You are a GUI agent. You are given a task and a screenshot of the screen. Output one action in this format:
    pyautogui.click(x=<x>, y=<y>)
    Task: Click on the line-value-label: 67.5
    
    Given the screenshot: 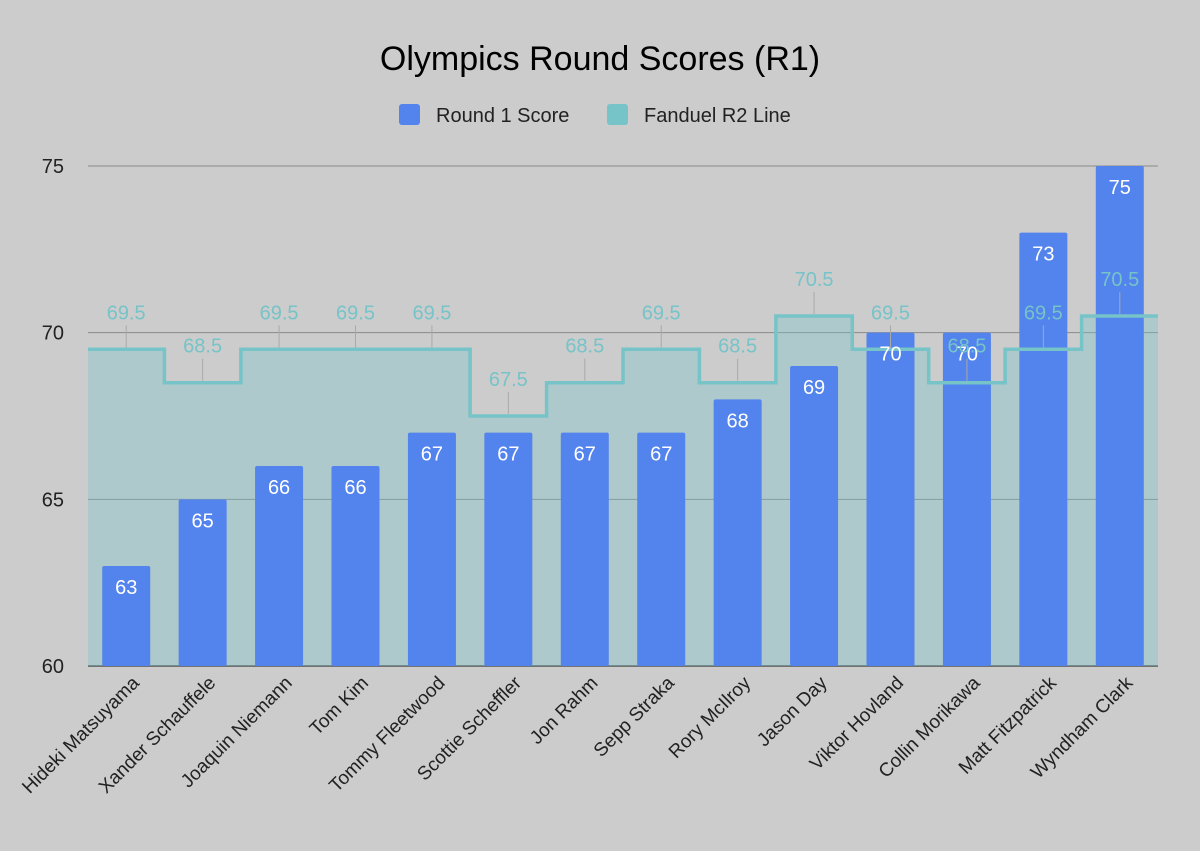 What is the action you would take?
    pyautogui.click(x=508, y=380)
    